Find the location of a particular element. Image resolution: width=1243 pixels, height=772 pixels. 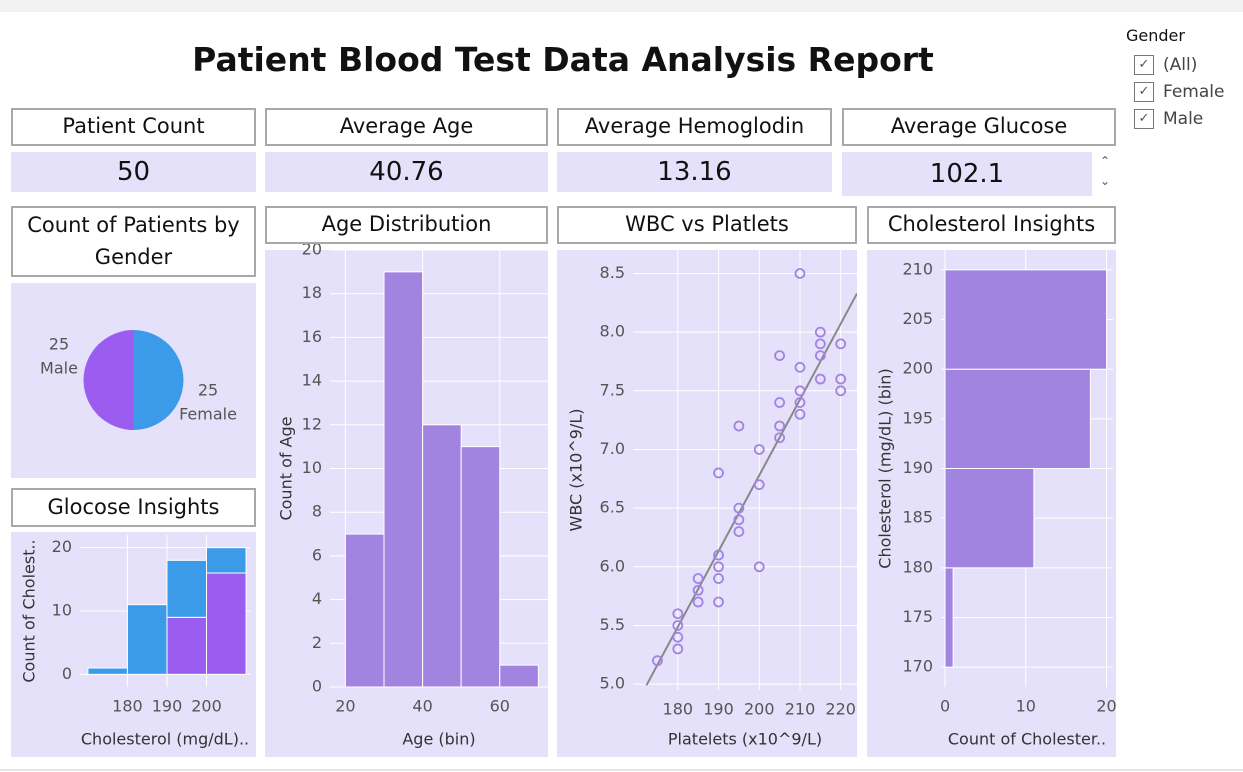

y-tick-label: 8.5 is located at coordinates (612, 272).